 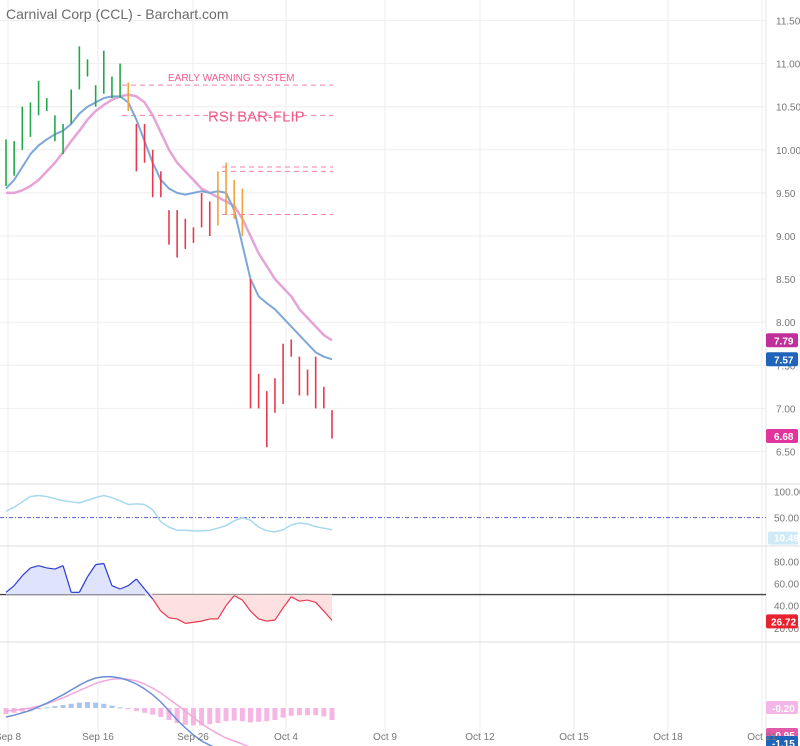 What do you see at coordinates (786, 453) in the screenshot?
I see `y-tick-label: 6.50` at bounding box center [786, 453].